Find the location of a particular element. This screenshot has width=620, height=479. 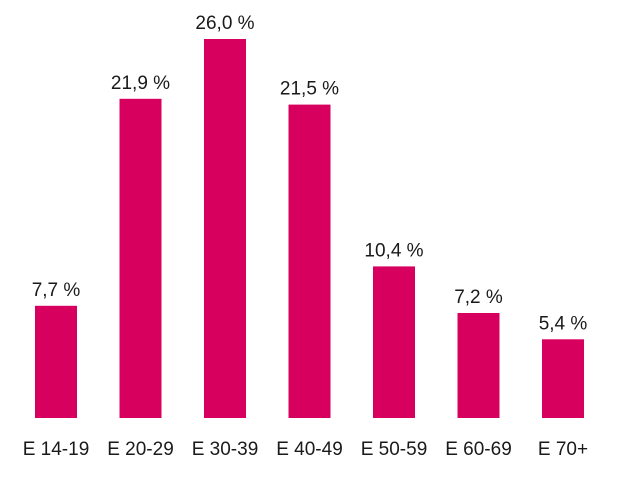

data-label: 26,0 % is located at coordinates (224, 23).